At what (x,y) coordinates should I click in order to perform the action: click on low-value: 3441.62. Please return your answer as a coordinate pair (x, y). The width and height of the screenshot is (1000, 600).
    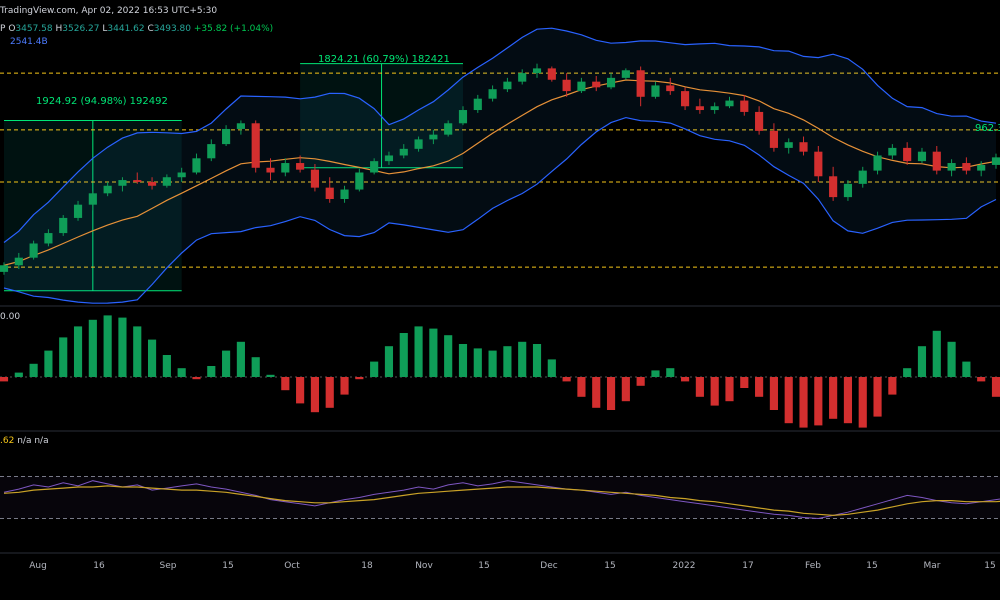
    Looking at the image, I should click on (126, 29).